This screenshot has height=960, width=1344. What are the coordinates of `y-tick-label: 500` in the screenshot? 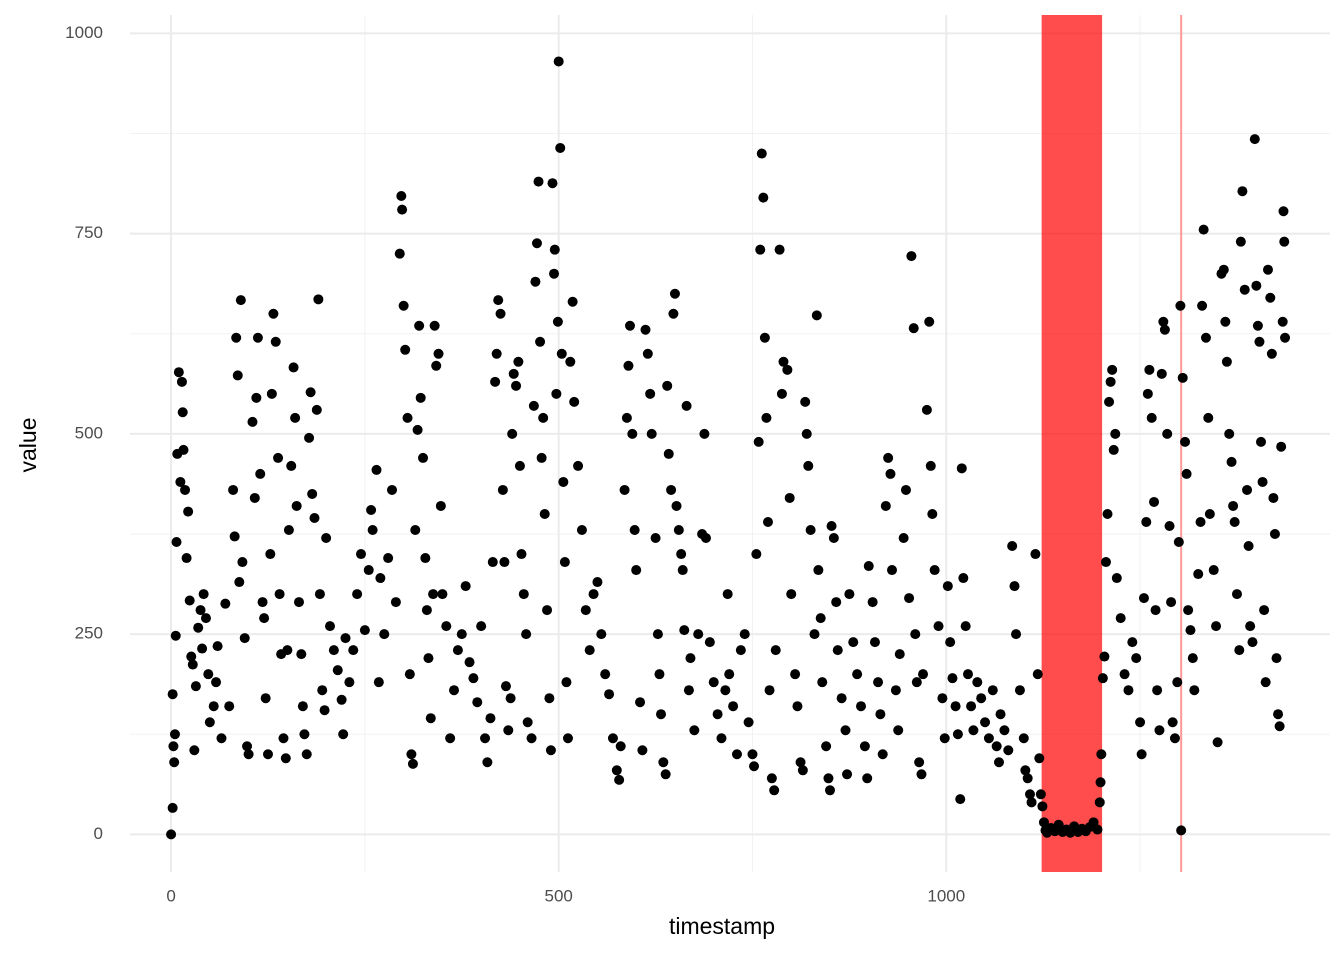 It's located at (89, 432).